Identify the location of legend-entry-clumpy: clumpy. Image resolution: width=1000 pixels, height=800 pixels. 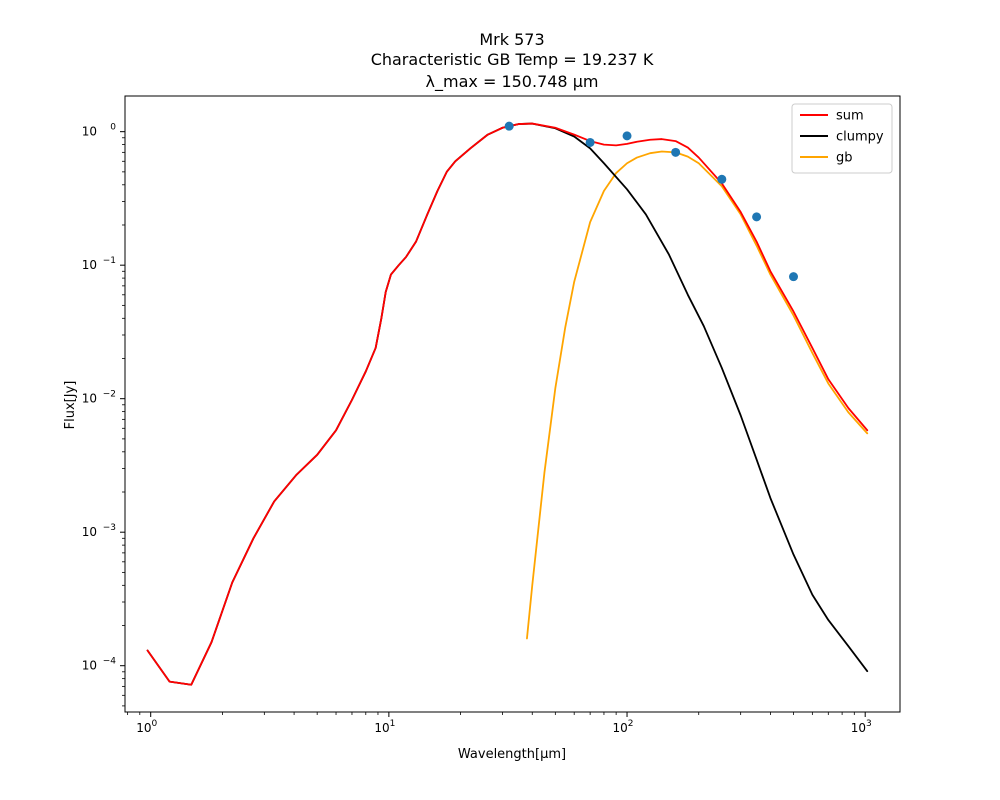
(842, 137).